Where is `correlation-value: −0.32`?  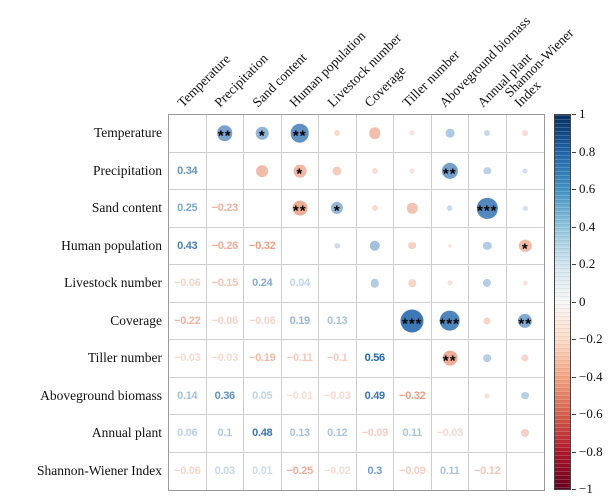
correlation-value: −0.32 is located at coordinates (412, 395).